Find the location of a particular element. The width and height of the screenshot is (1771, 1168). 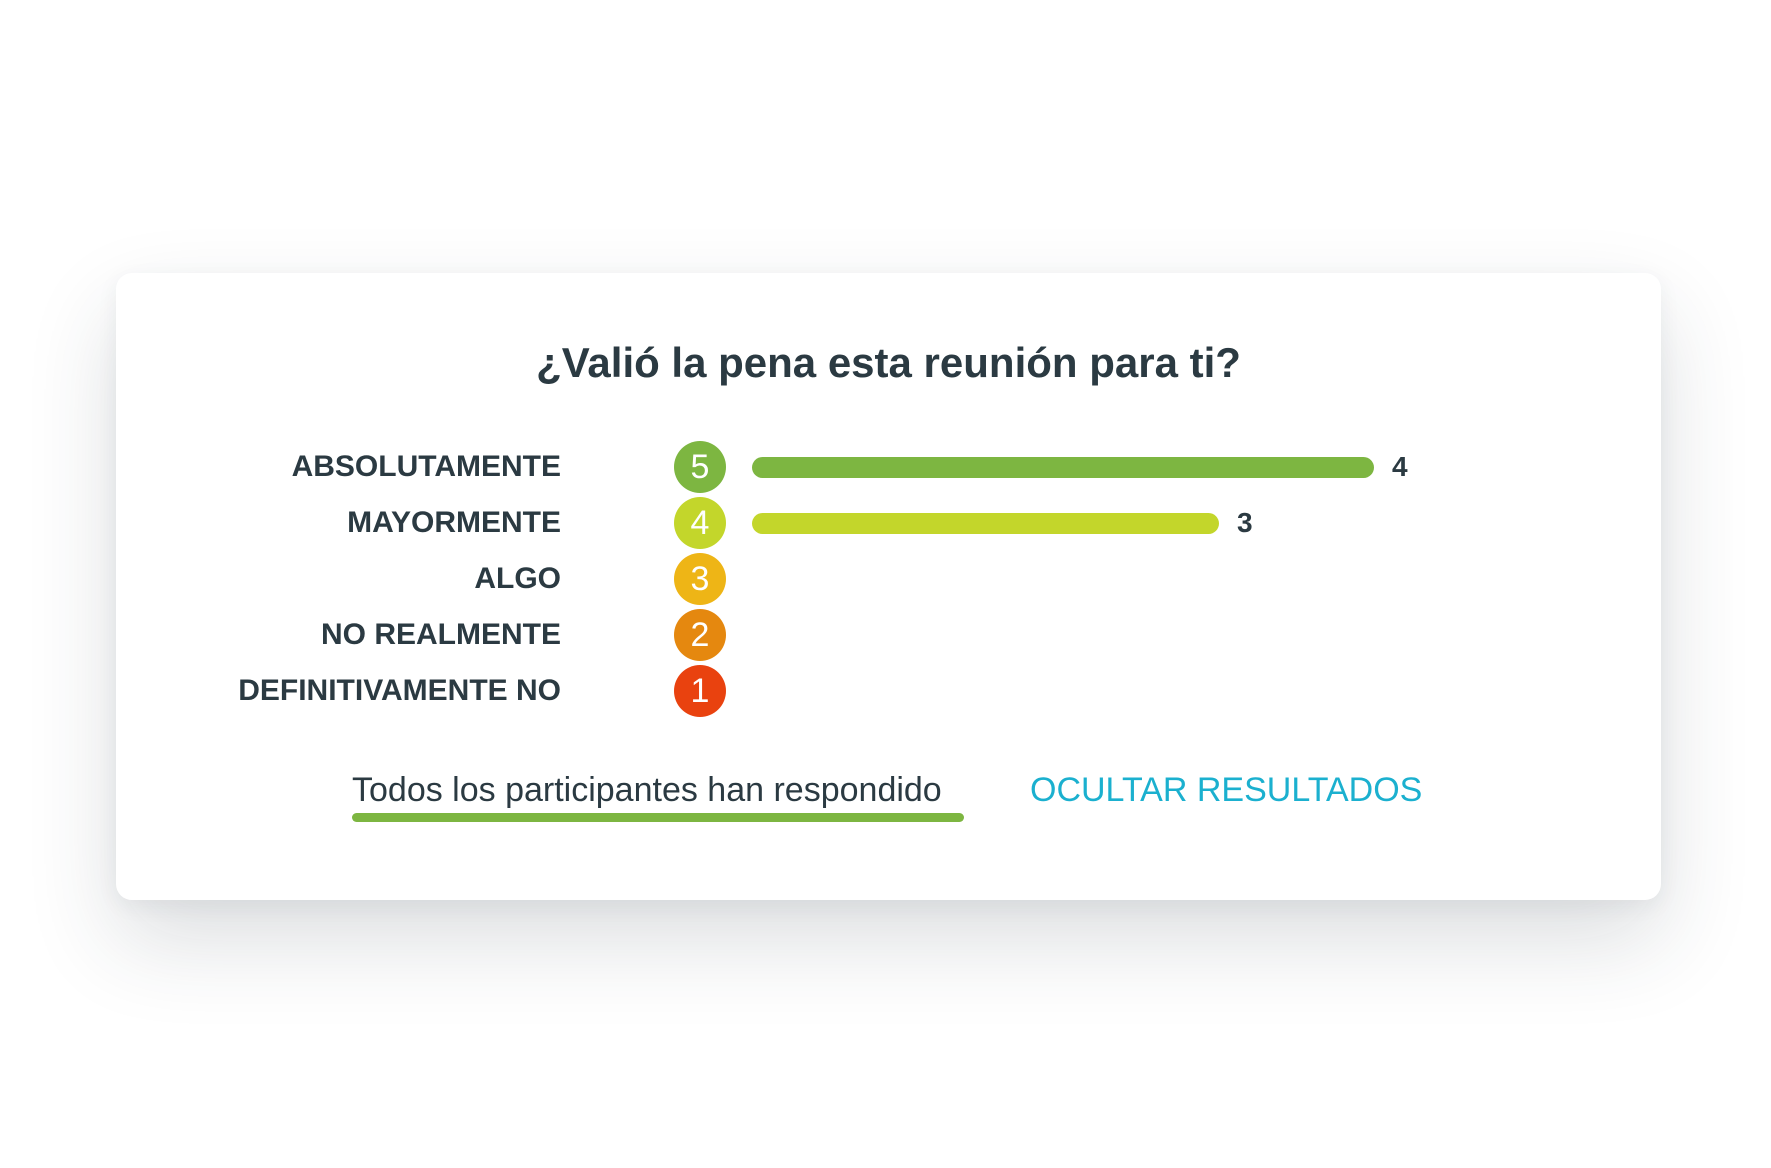

rating-row-definitivamente-no: DEFINITIVAMENTE NO 1 is located at coordinates (888, 691).